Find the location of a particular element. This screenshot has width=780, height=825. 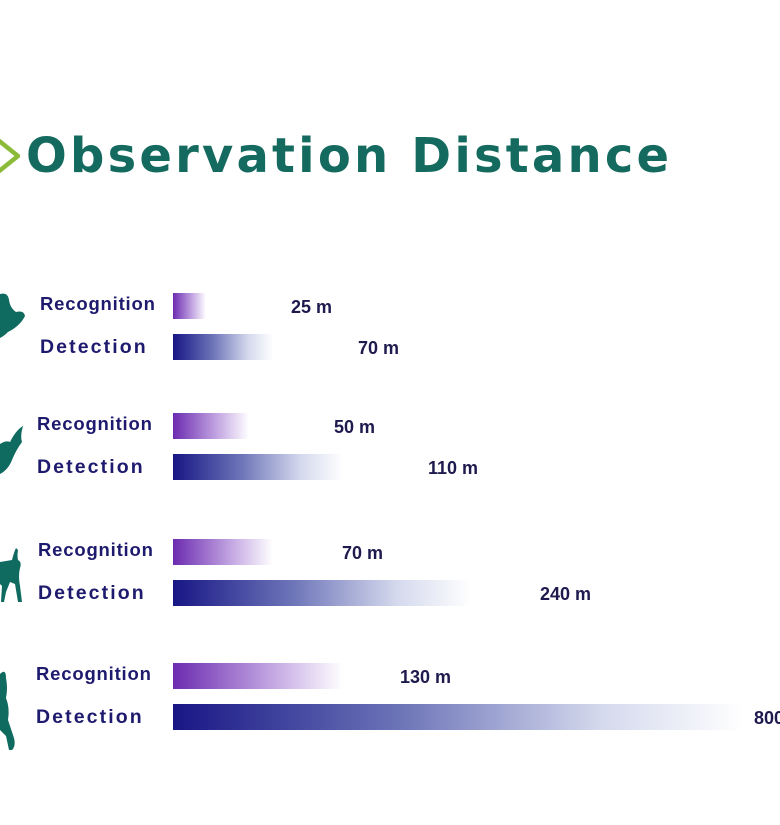

eagle-icon is located at coordinates (11, 450).